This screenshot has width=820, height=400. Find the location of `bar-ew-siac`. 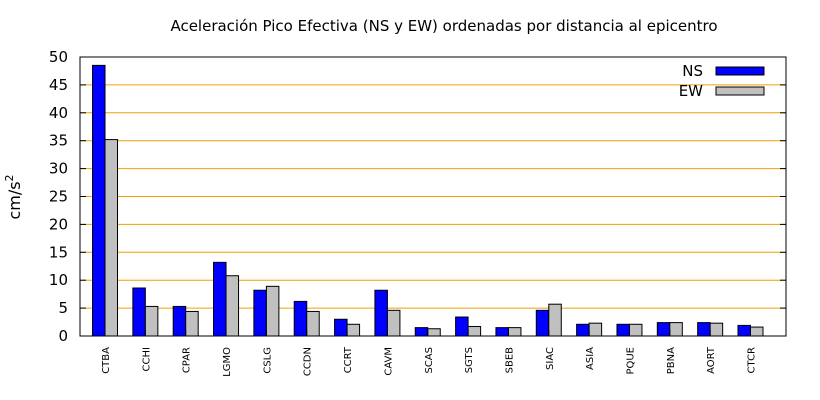

bar-ew-siac is located at coordinates (555, 320).